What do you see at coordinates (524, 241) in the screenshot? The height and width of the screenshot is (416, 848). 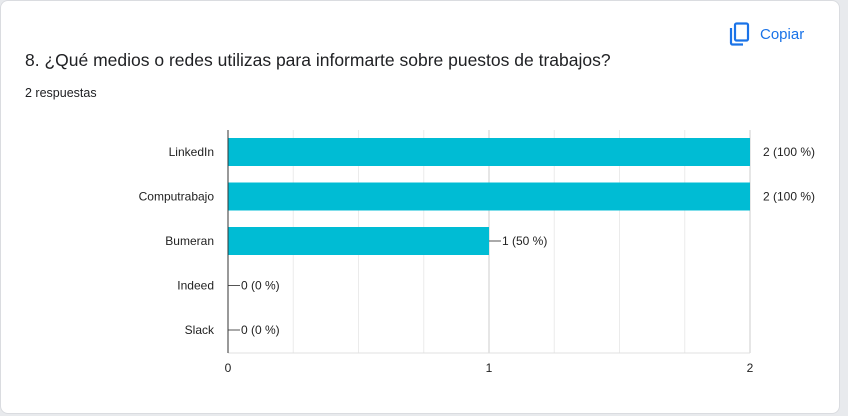 I see `value-label: 1 (50 %)` at bounding box center [524, 241].